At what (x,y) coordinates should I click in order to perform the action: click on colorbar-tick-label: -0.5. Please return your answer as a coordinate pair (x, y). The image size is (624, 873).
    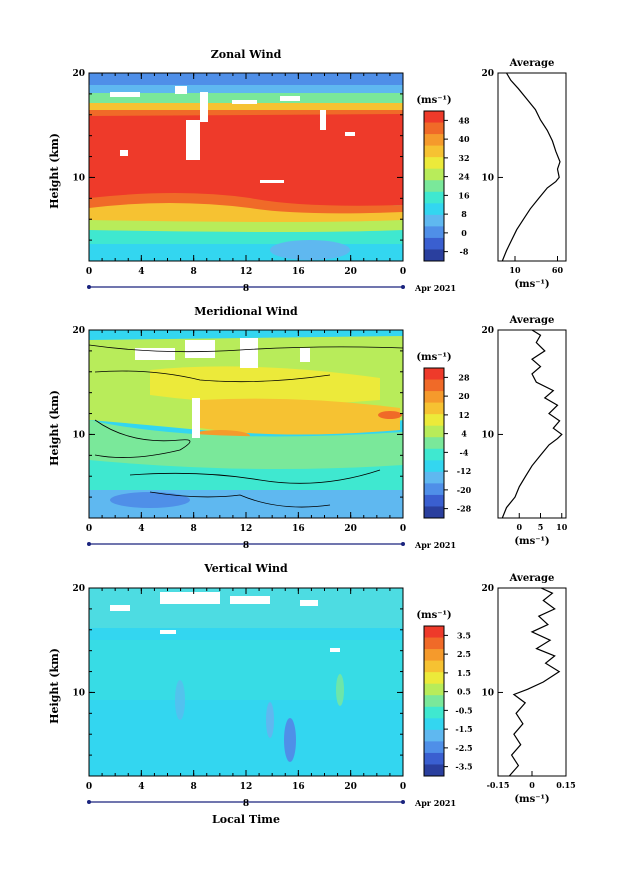
    Looking at the image, I should click on (463, 710).